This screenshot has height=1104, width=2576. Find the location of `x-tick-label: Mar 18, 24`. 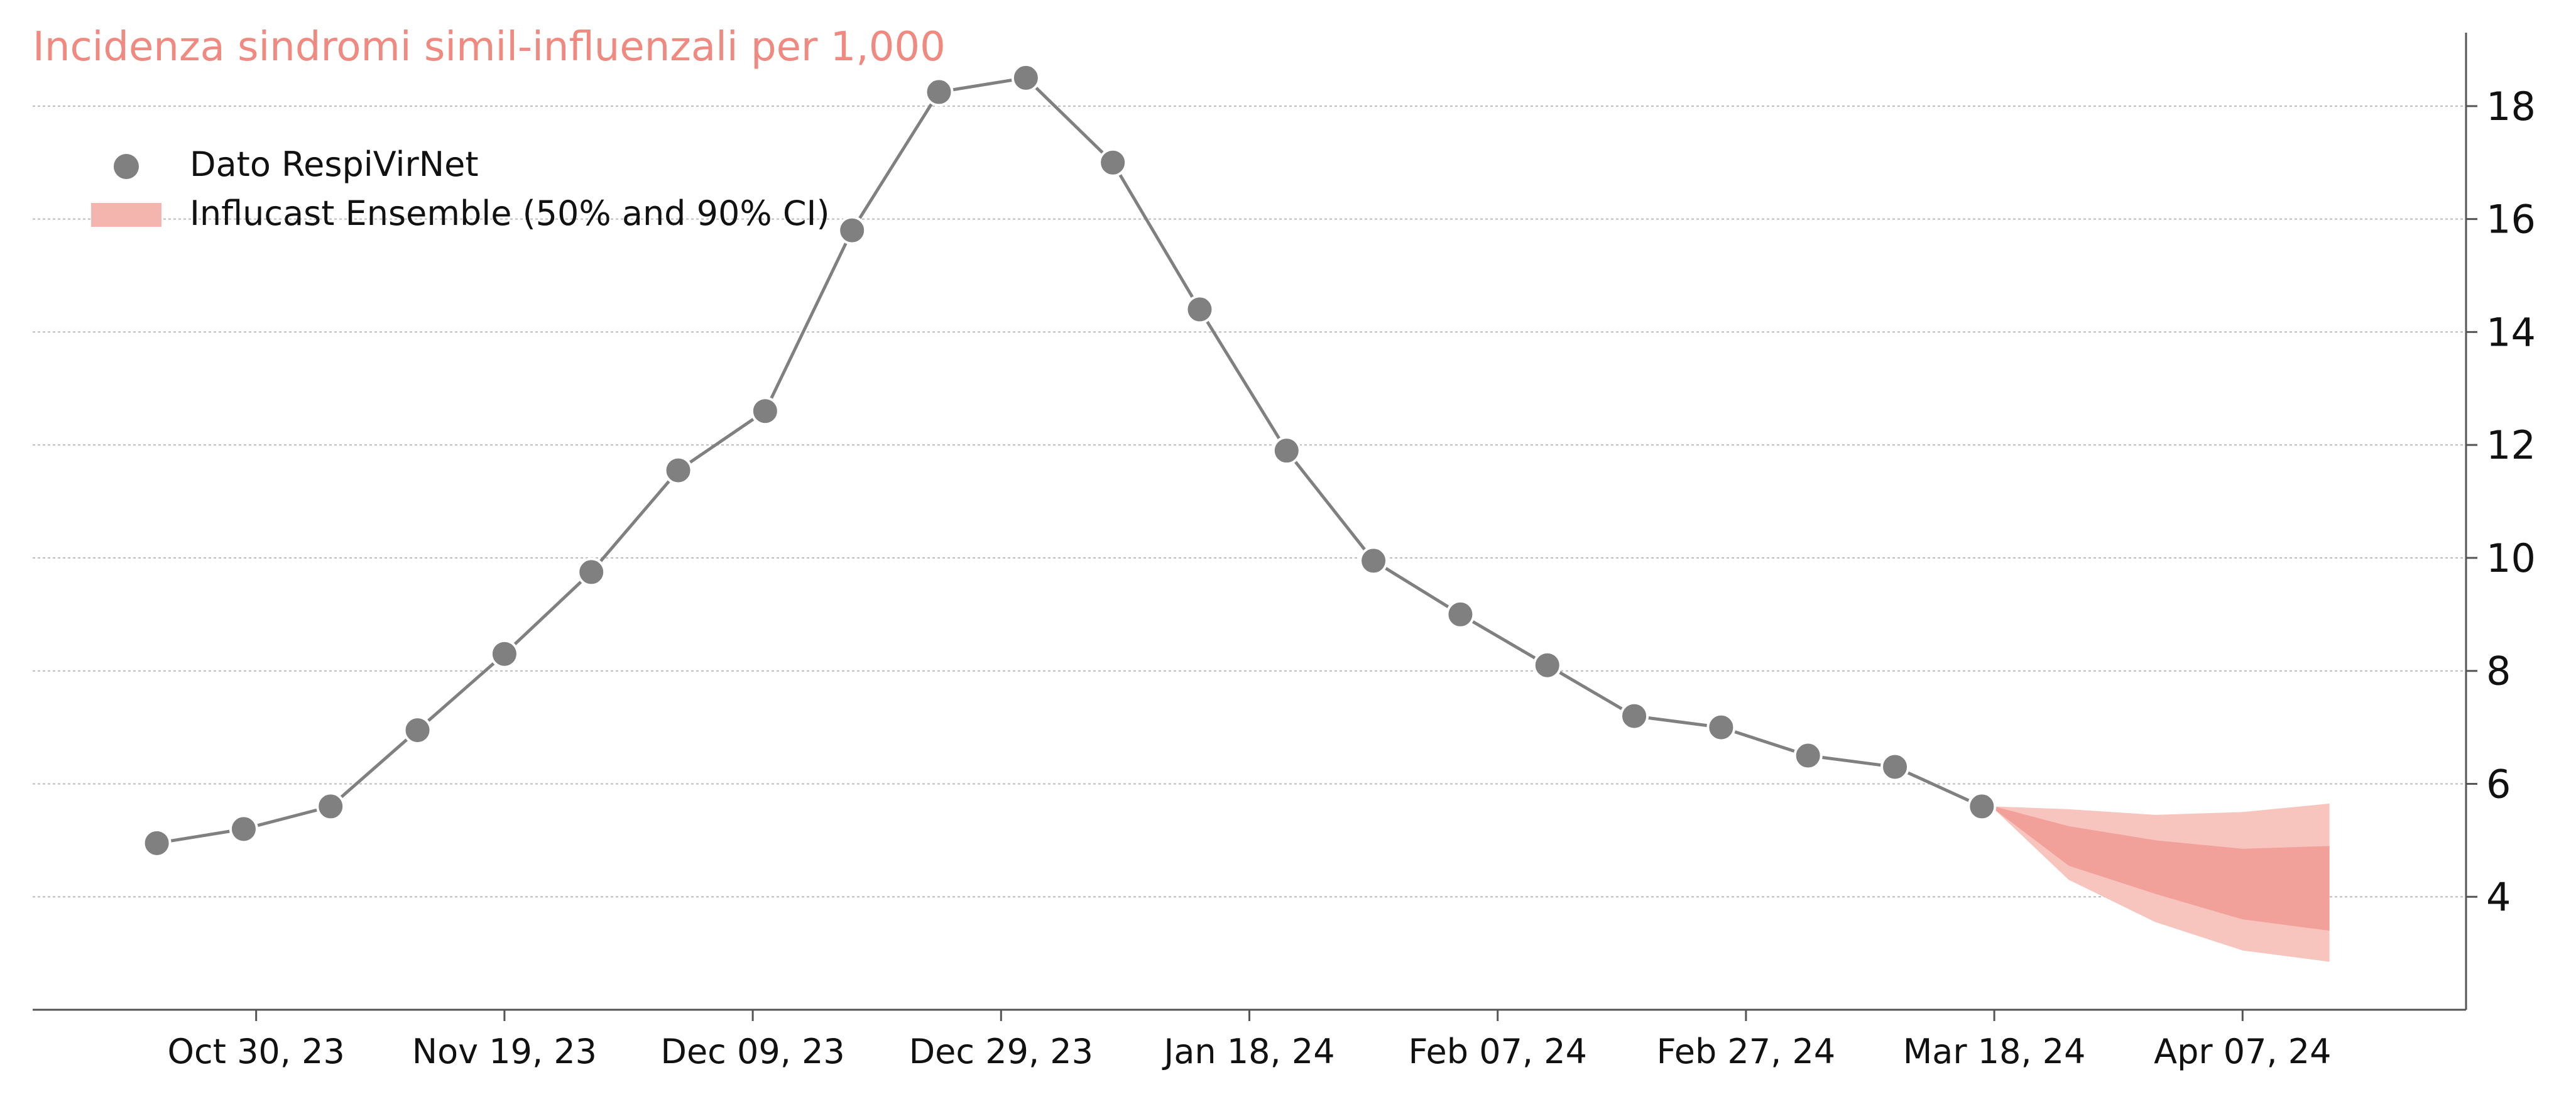

x-tick-label: Mar 18, 24 is located at coordinates (1994, 1051).